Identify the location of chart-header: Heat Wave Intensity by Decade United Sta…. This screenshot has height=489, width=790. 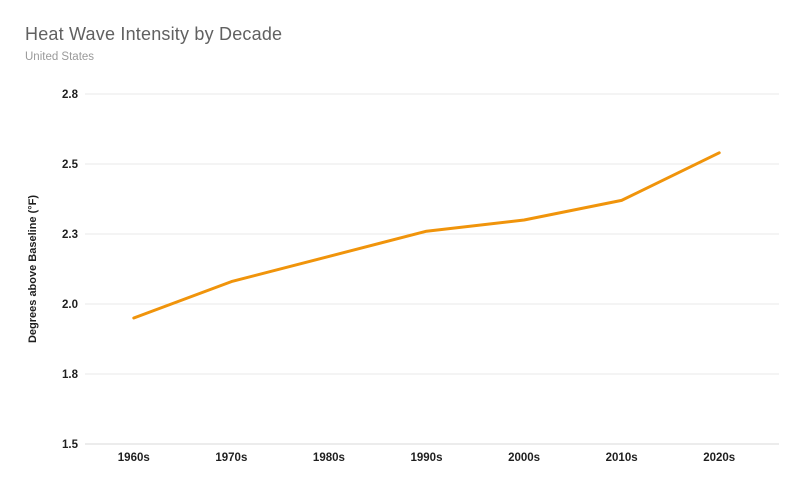
(153, 43).